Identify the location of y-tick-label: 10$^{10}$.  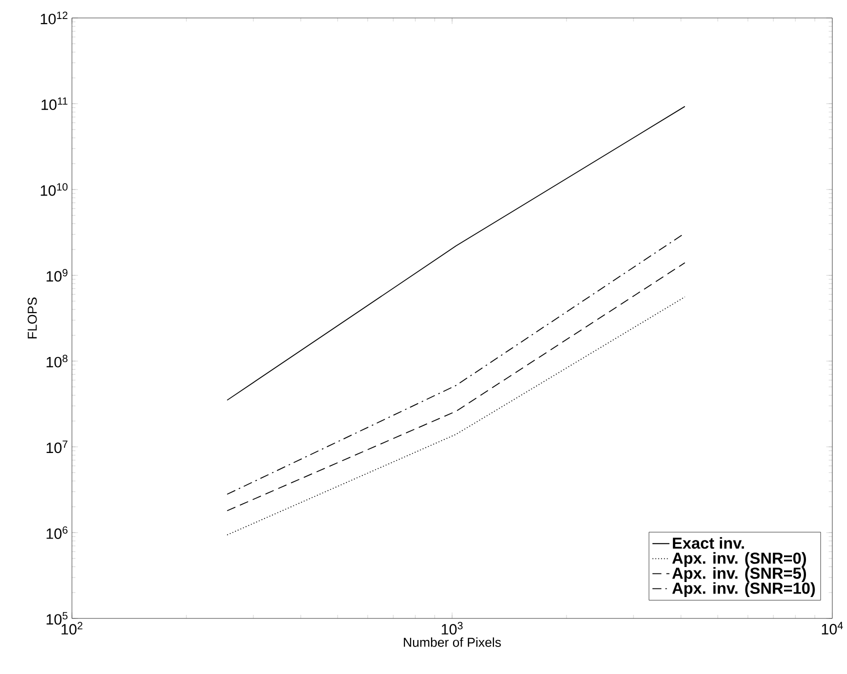
(54, 189).